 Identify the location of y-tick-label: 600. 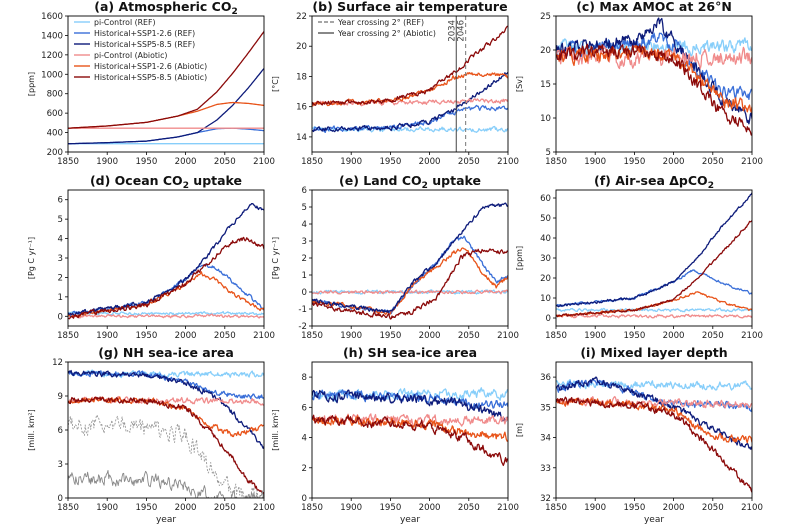
(55, 114).